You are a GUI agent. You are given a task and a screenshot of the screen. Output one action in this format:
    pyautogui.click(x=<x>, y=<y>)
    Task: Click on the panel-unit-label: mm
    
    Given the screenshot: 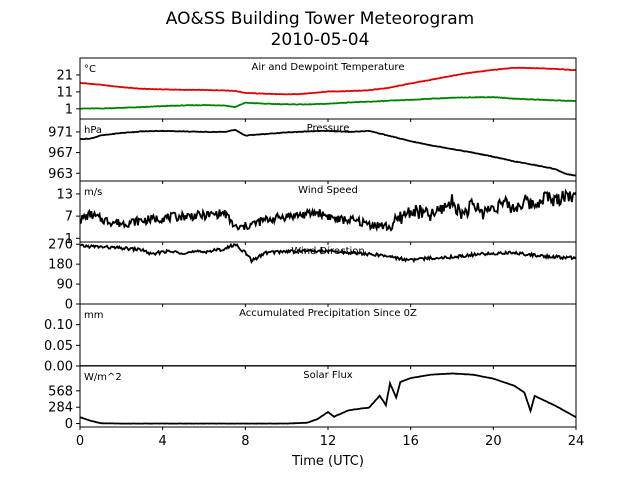 What is the action you would take?
    pyautogui.click(x=93, y=315)
    